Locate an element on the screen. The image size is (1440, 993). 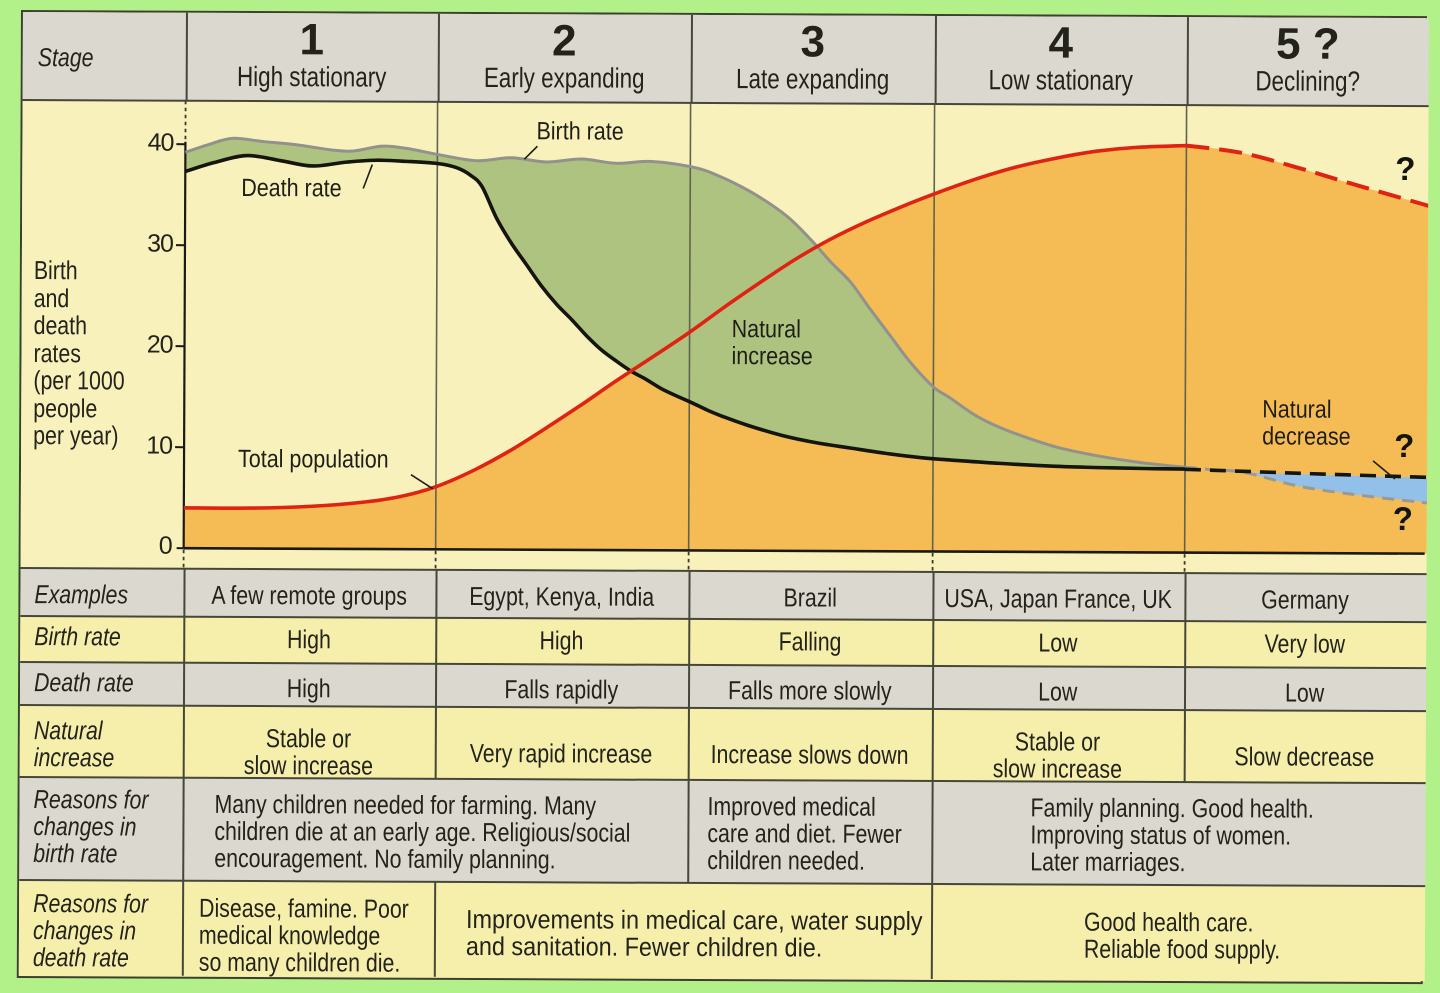
svg-text: 0 is located at coordinates (165, 545).